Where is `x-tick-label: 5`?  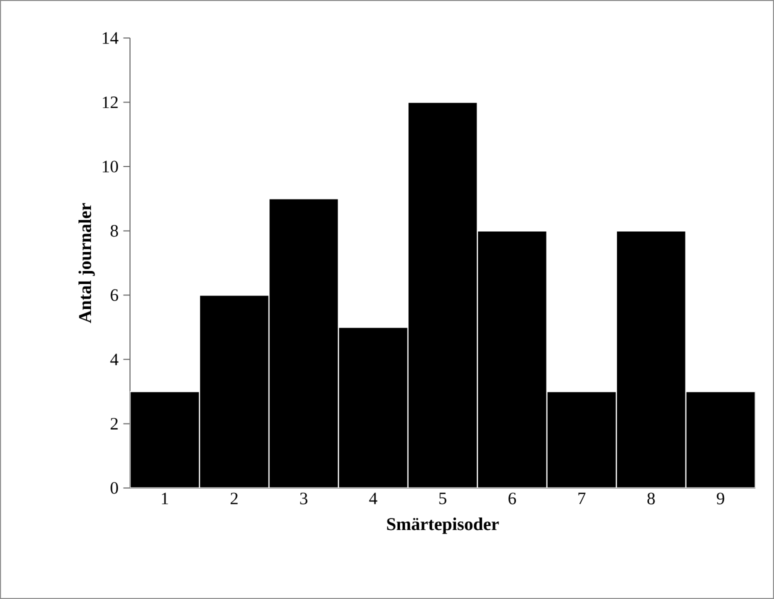
x-tick-label: 5 is located at coordinates (442, 498).